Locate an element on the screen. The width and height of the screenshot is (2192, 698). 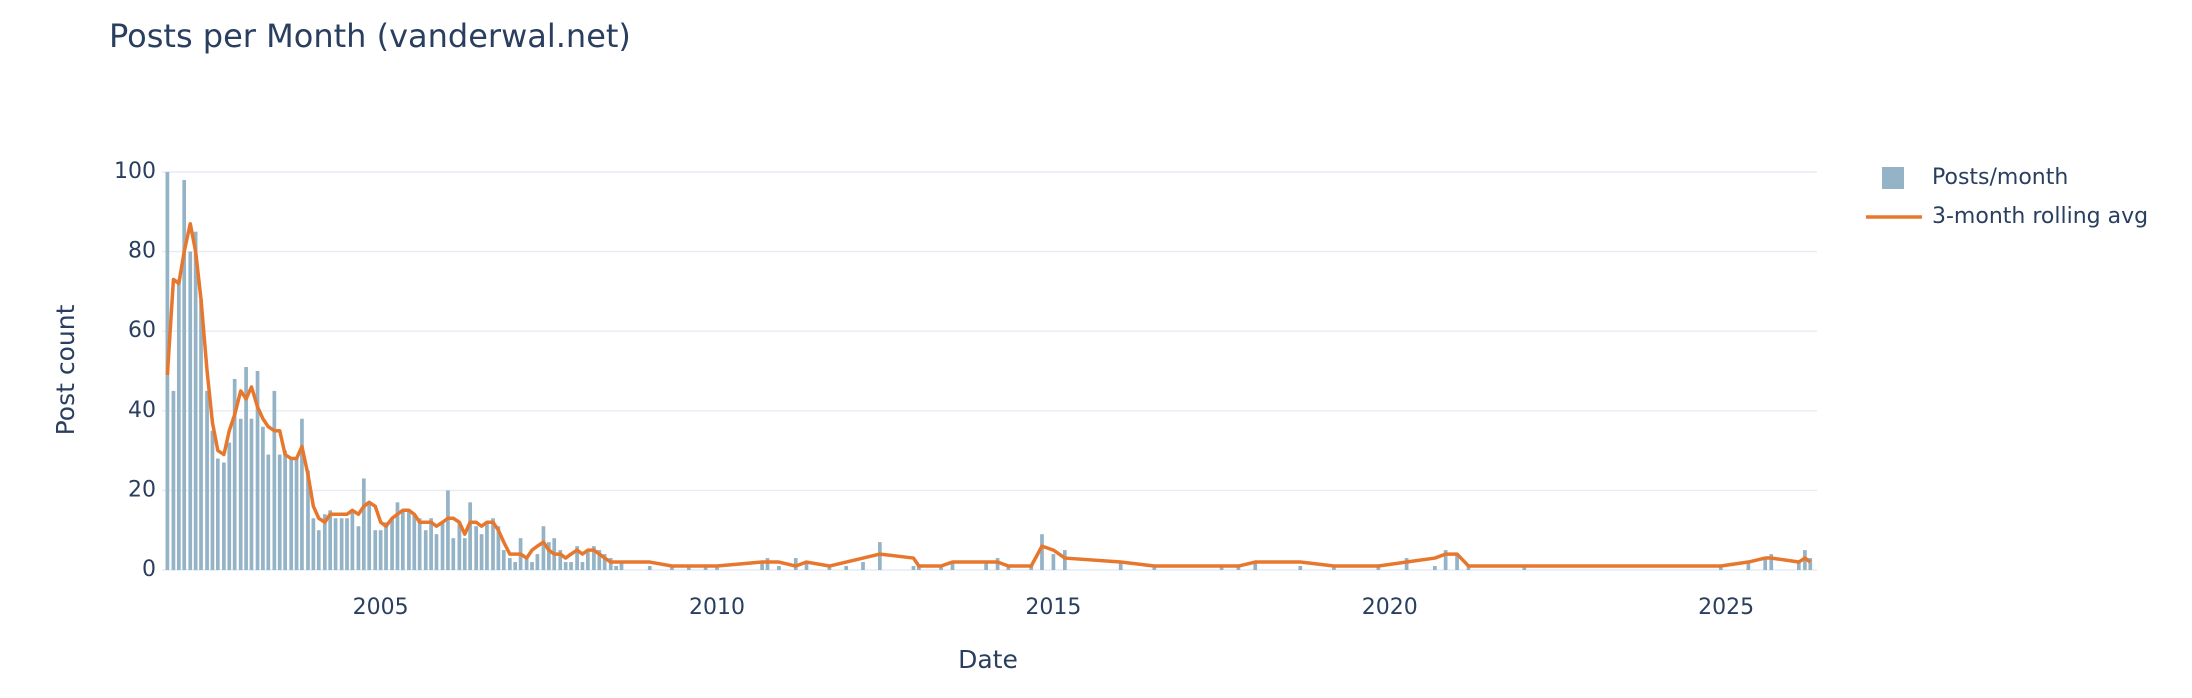
y-axis-title: Post count is located at coordinates (65, 369).